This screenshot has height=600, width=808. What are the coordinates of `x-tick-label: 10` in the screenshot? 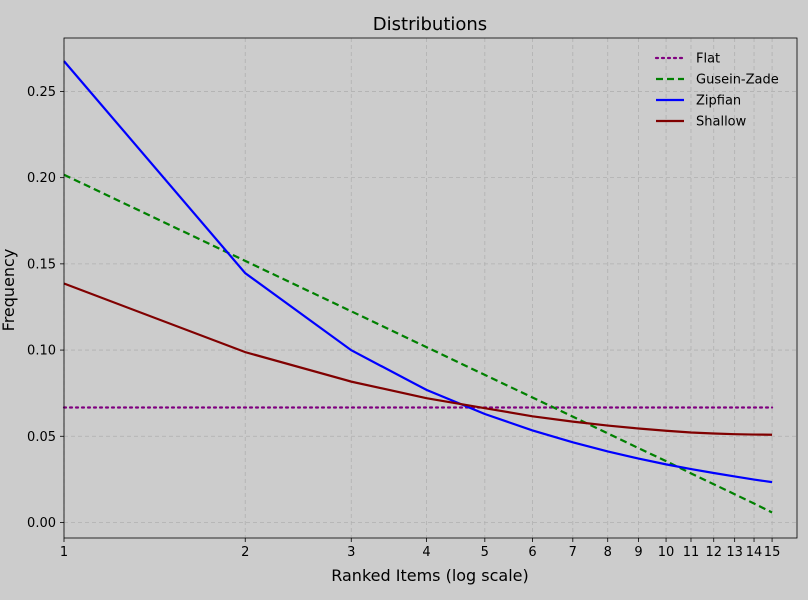 It's located at (666, 552).